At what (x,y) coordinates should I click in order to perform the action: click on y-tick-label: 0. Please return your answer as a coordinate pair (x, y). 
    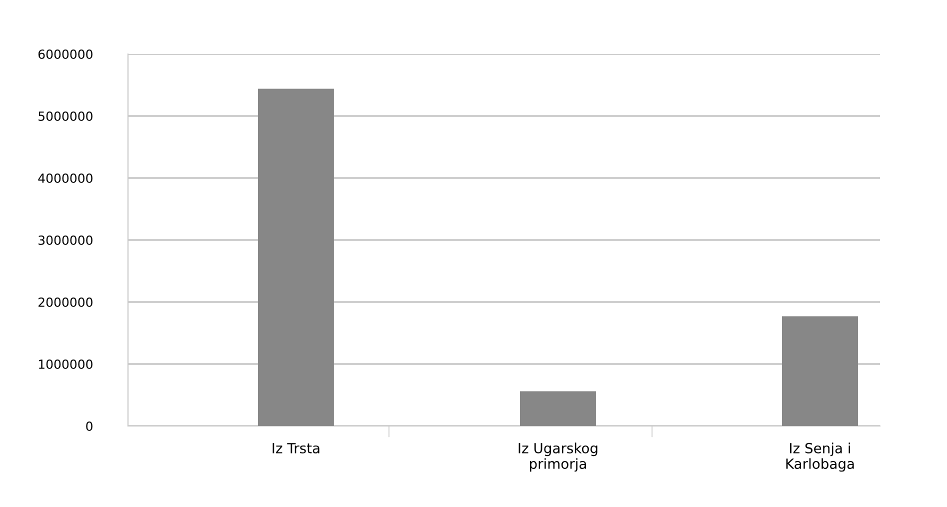
    Looking at the image, I should click on (89, 426).